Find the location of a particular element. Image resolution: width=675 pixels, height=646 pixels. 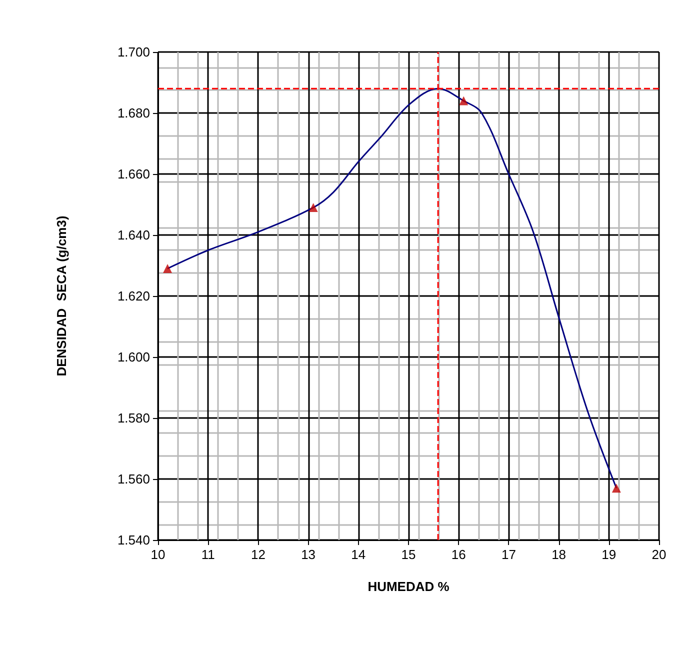

y-tick-label: 1.580 is located at coordinates (133, 418).